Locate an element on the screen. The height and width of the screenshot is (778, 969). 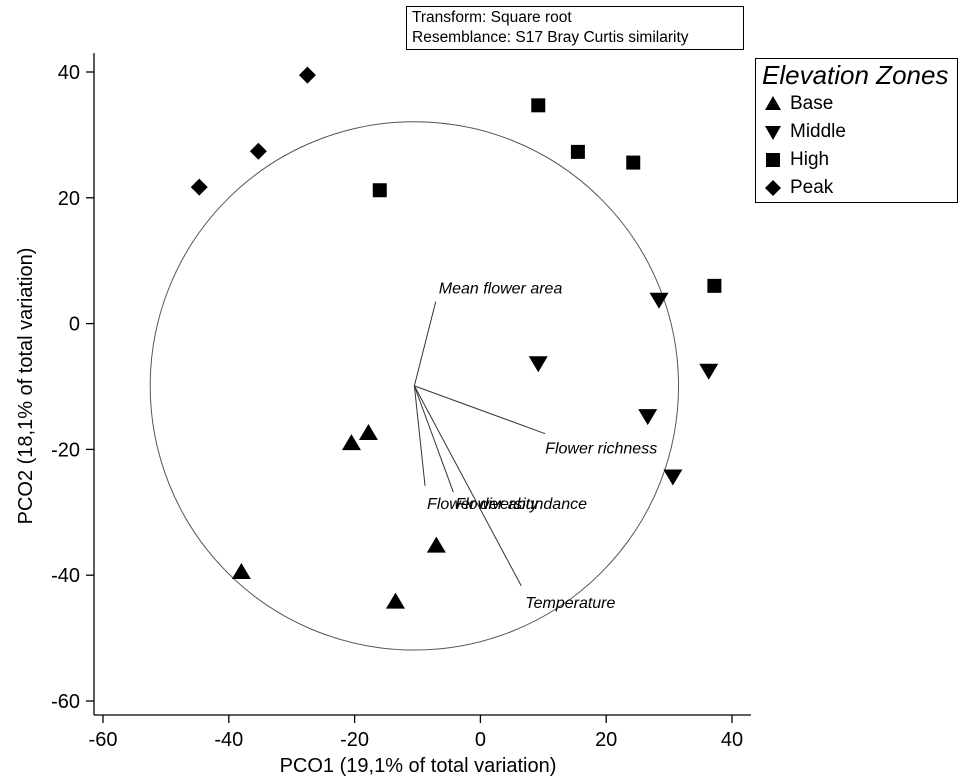
legend-item-high: High is located at coordinates (795, 160).